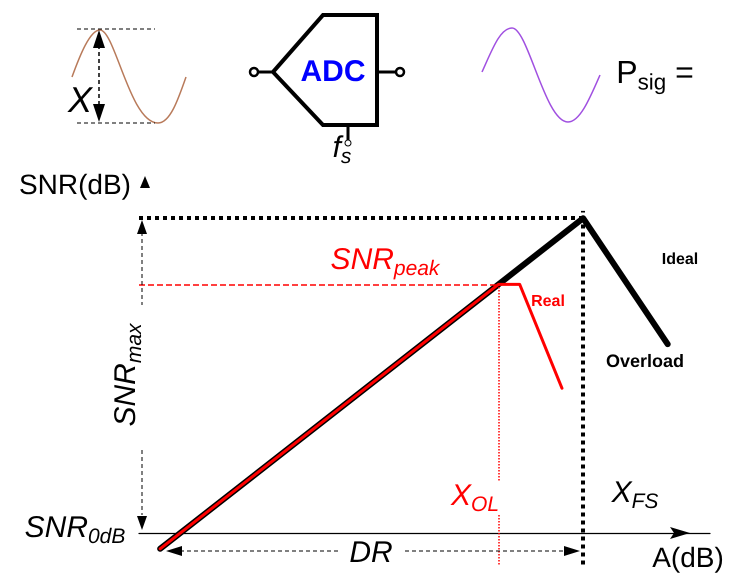  What do you see at coordinates (80, 99) in the screenshot?
I see `text: X` at bounding box center [80, 99].